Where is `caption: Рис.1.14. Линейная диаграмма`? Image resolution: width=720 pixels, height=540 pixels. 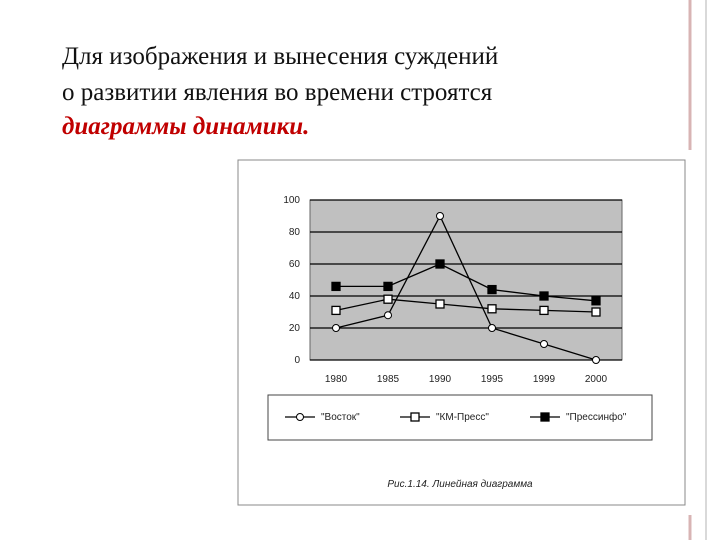
caption: Рис.1.14. Линейная диаграмма is located at coordinates (460, 484).